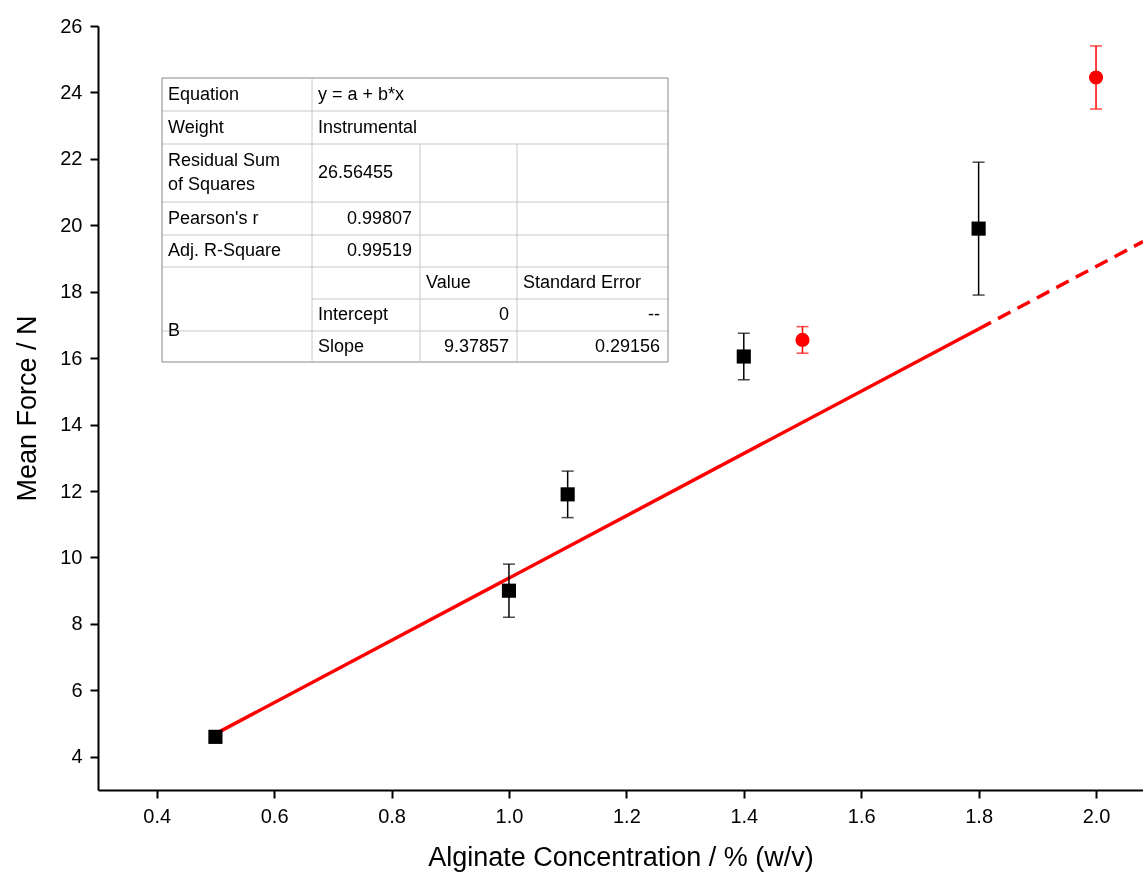 This screenshot has height=883, width=1143. Describe the element at coordinates (213, 217) in the screenshot. I see `annotation: Pearson's r` at that location.